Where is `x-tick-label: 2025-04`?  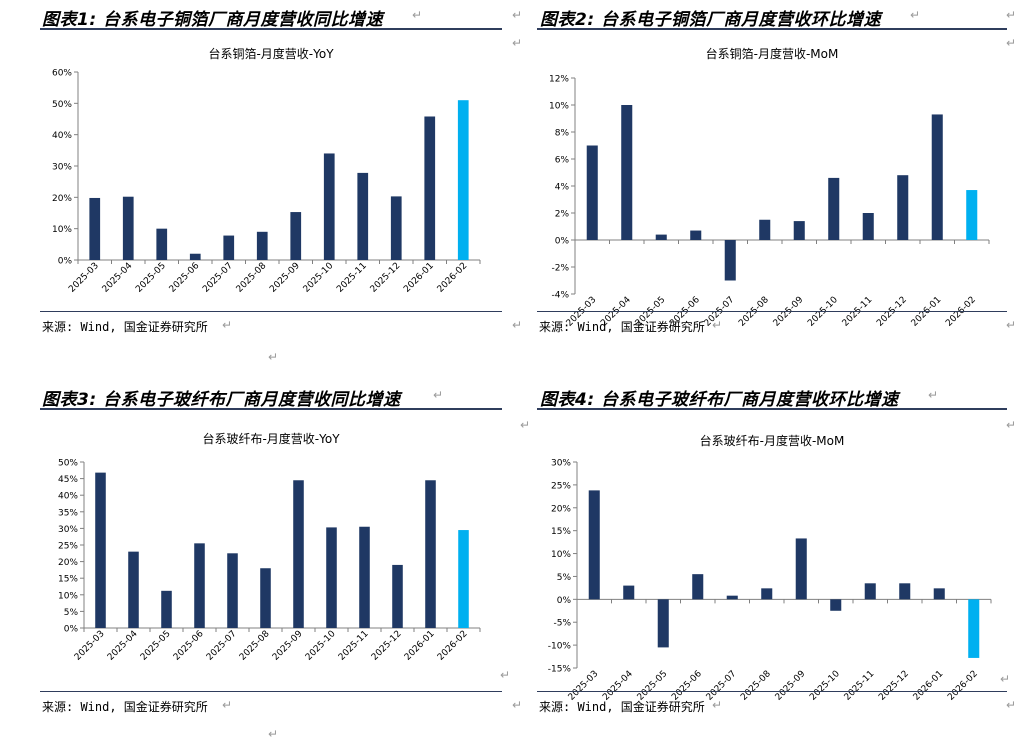 x-tick-label: 2025-04 is located at coordinates (123, 646).